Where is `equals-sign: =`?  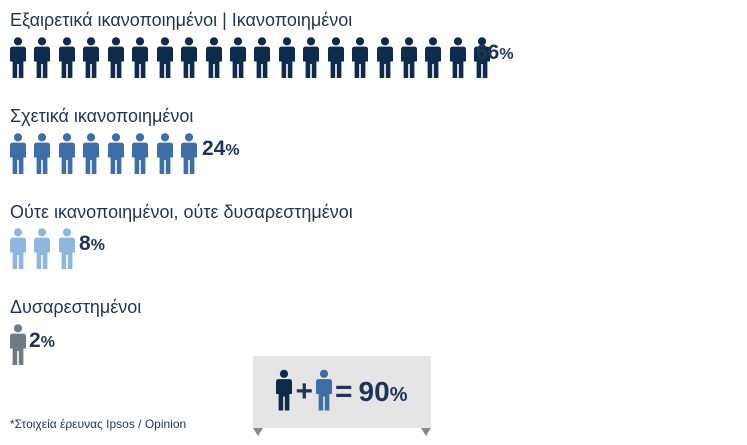 equals-sign: = is located at coordinates (344, 391).